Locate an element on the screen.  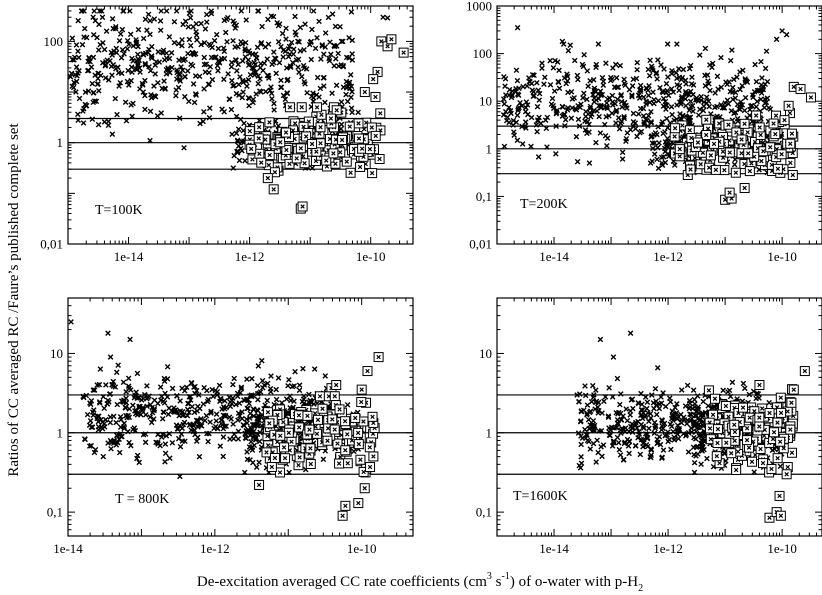
y-tick-label: 0,01 is located at coordinates (51, 244).